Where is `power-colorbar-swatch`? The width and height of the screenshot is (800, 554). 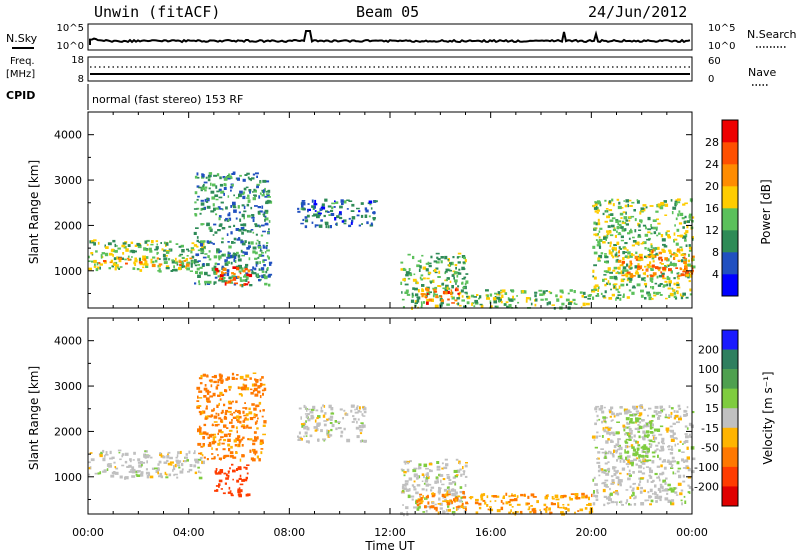 power-colorbar-swatch is located at coordinates (730, 263).